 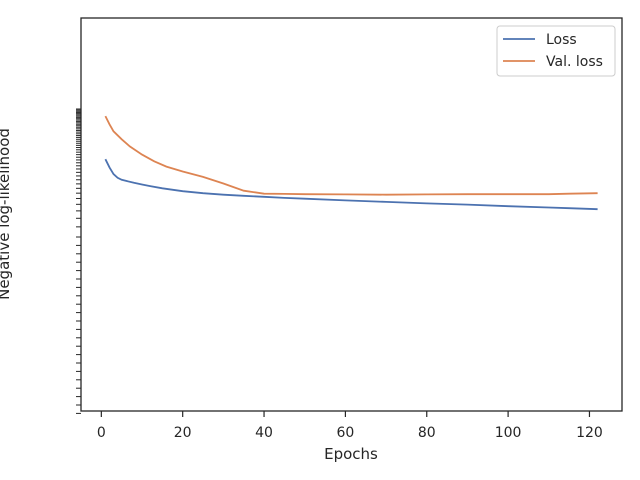 I want to click on x-tick-label: 80, so click(x=427, y=433).